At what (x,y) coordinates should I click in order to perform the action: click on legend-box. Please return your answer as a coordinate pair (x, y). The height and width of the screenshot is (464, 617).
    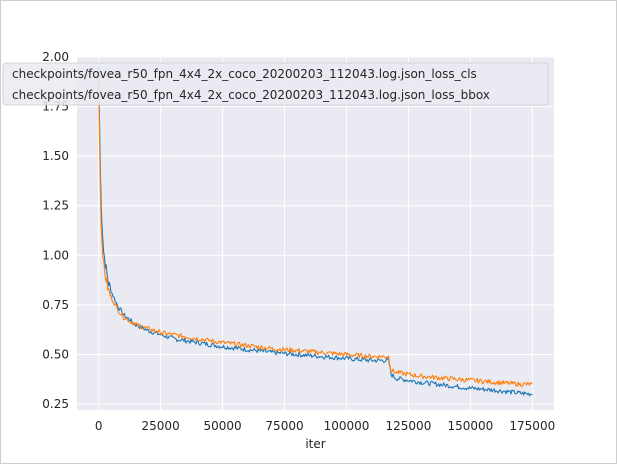
    Looking at the image, I should click on (275, 84).